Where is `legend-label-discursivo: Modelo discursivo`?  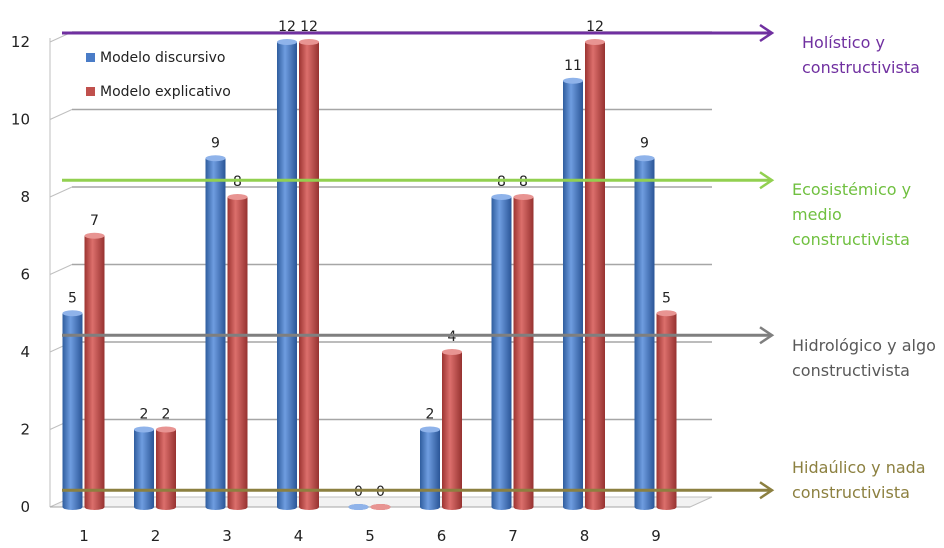 legend-label-discursivo: Modelo discursivo is located at coordinates (162, 58).